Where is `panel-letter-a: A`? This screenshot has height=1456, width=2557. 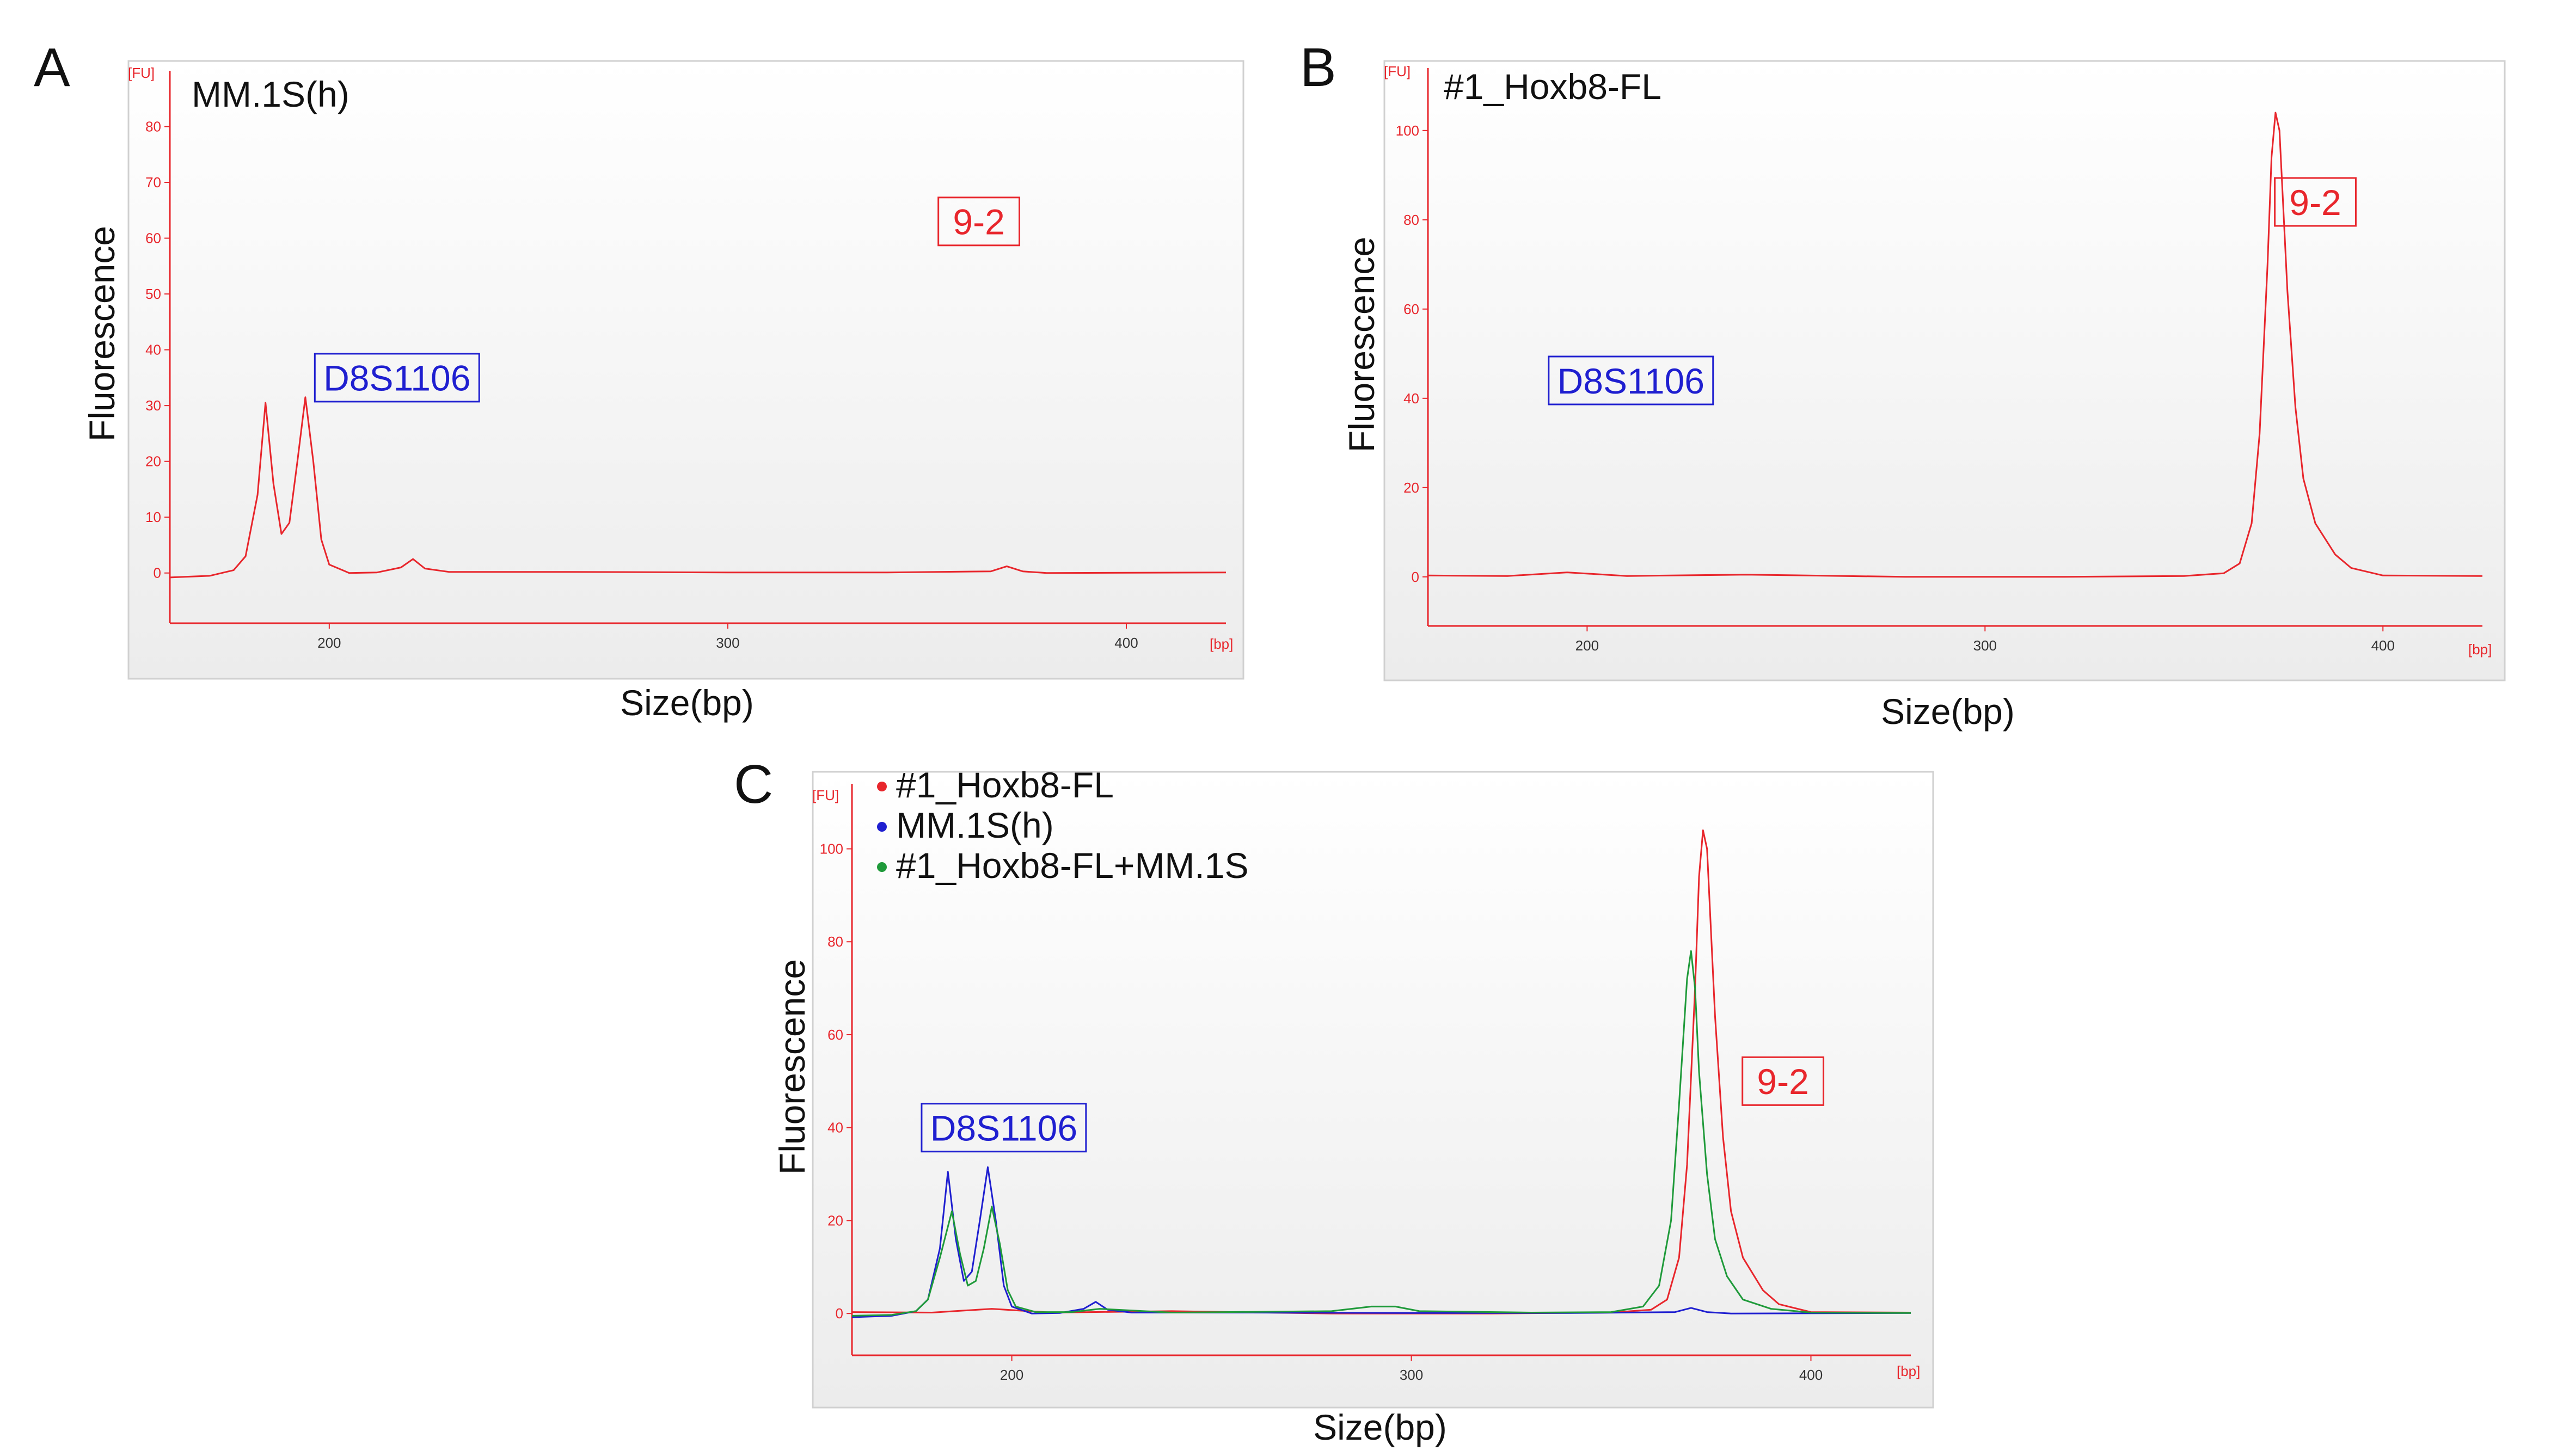 panel-letter-a: A is located at coordinates (52, 67).